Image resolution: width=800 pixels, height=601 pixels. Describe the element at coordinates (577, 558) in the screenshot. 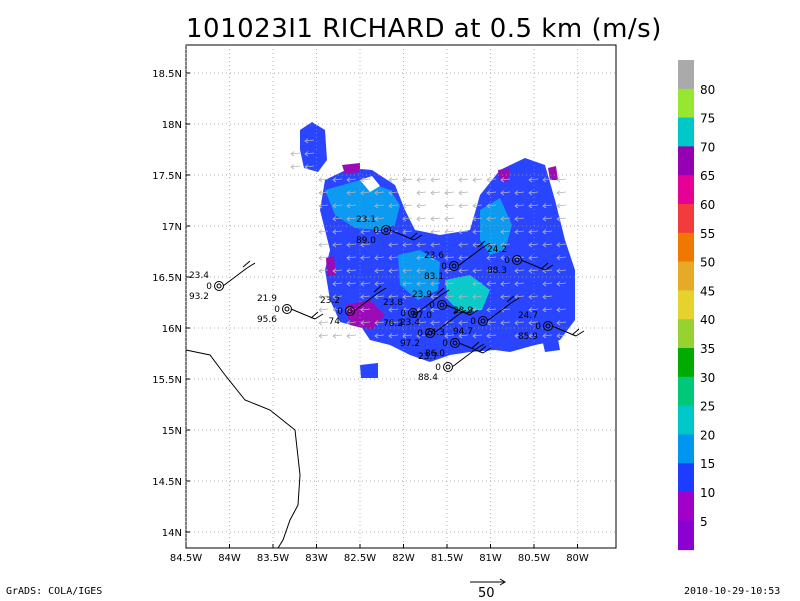

I see `lon-label: 80W` at that location.